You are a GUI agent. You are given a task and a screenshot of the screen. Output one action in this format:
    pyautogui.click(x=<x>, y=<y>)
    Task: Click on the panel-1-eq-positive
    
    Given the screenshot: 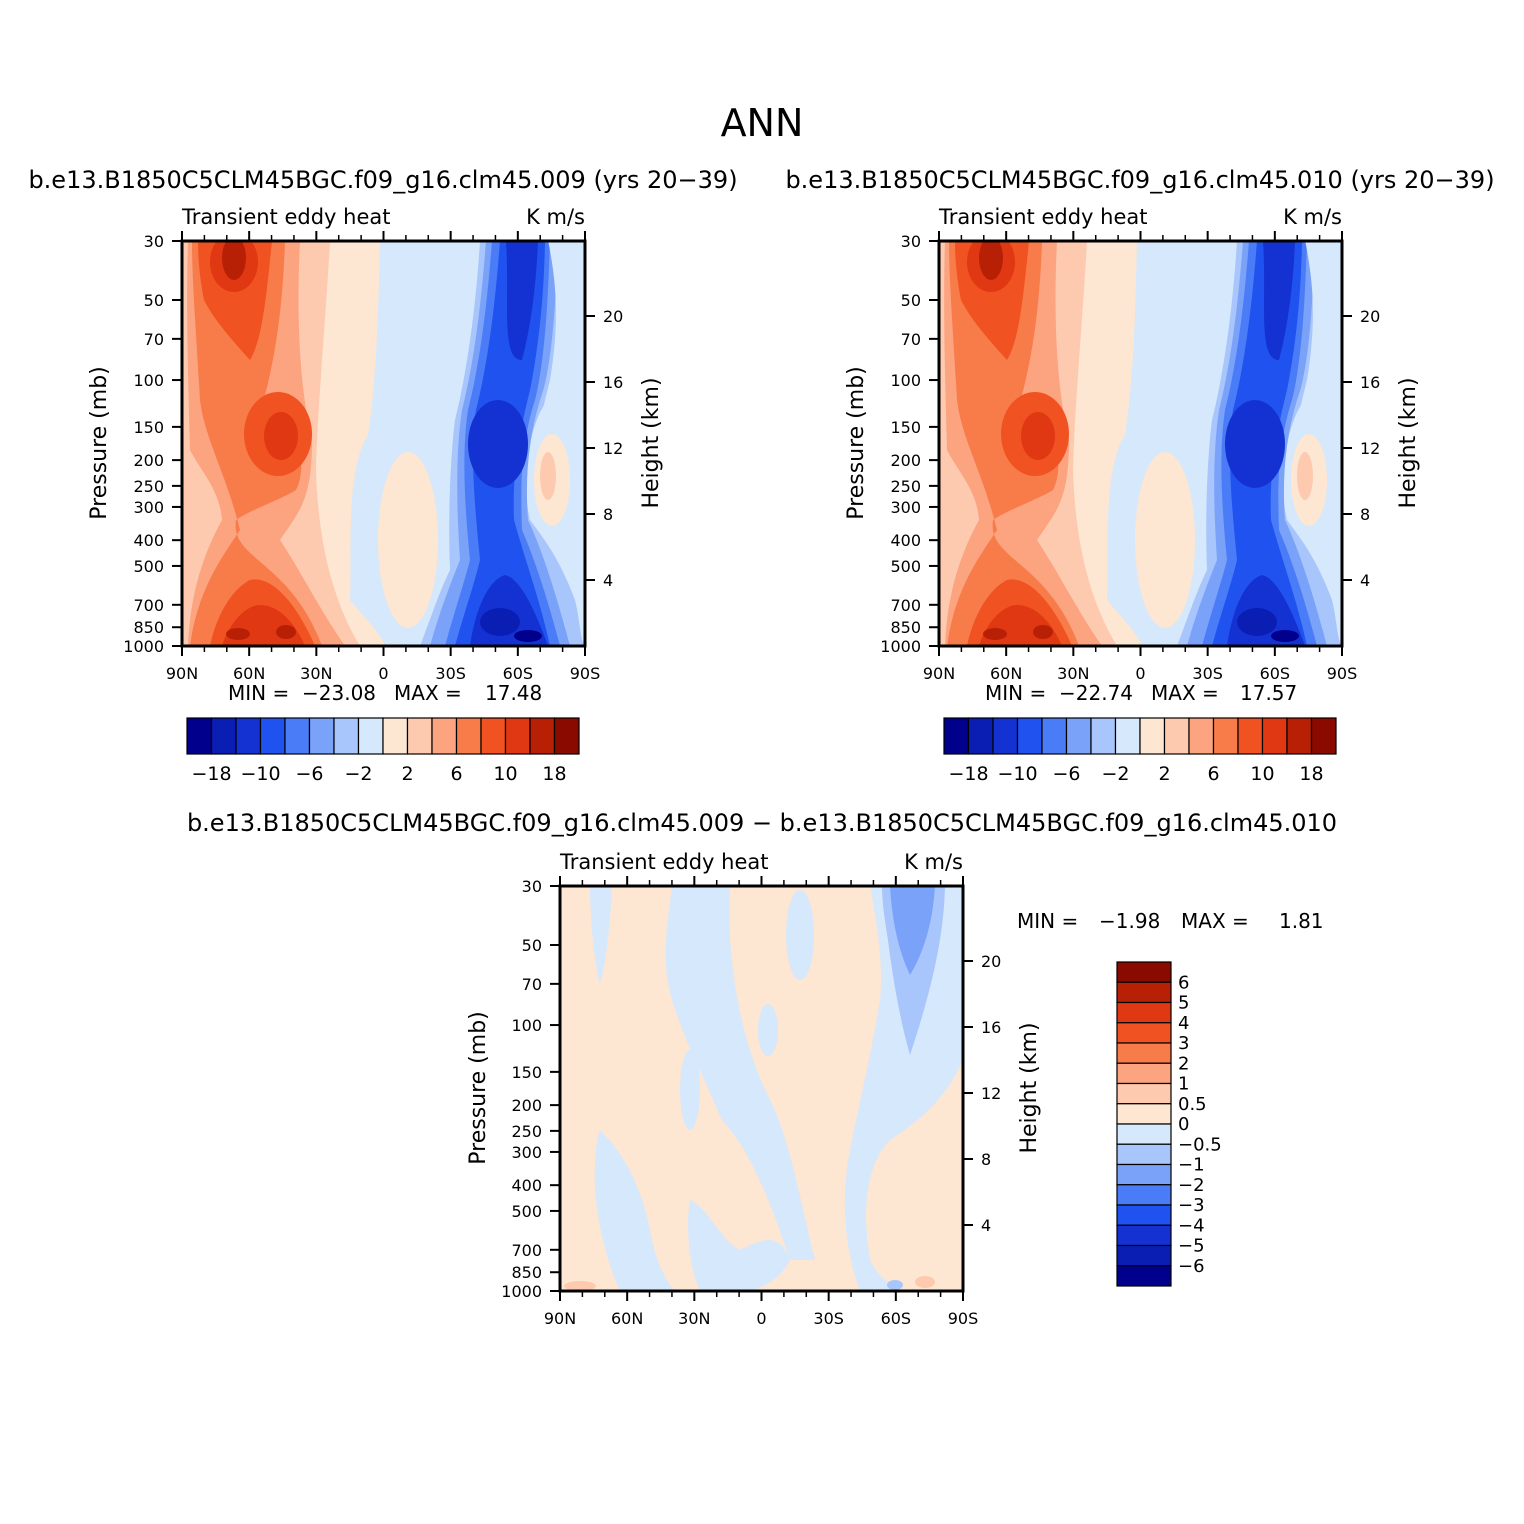 What is the action you would take?
    pyautogui.click(x=408, y=540)
    